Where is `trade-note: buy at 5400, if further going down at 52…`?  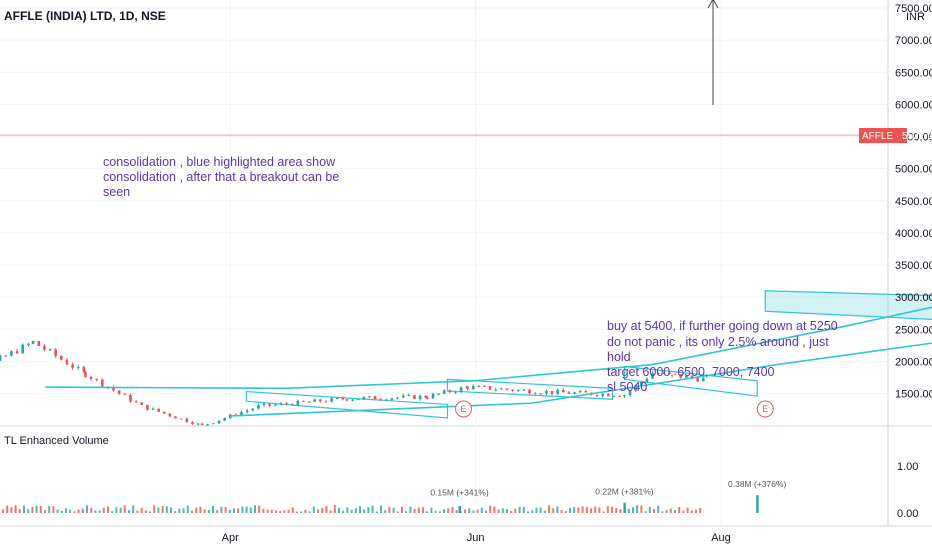 trade-note: buy at 5400, if further going down at 52… is located at coordinates (722, 356).